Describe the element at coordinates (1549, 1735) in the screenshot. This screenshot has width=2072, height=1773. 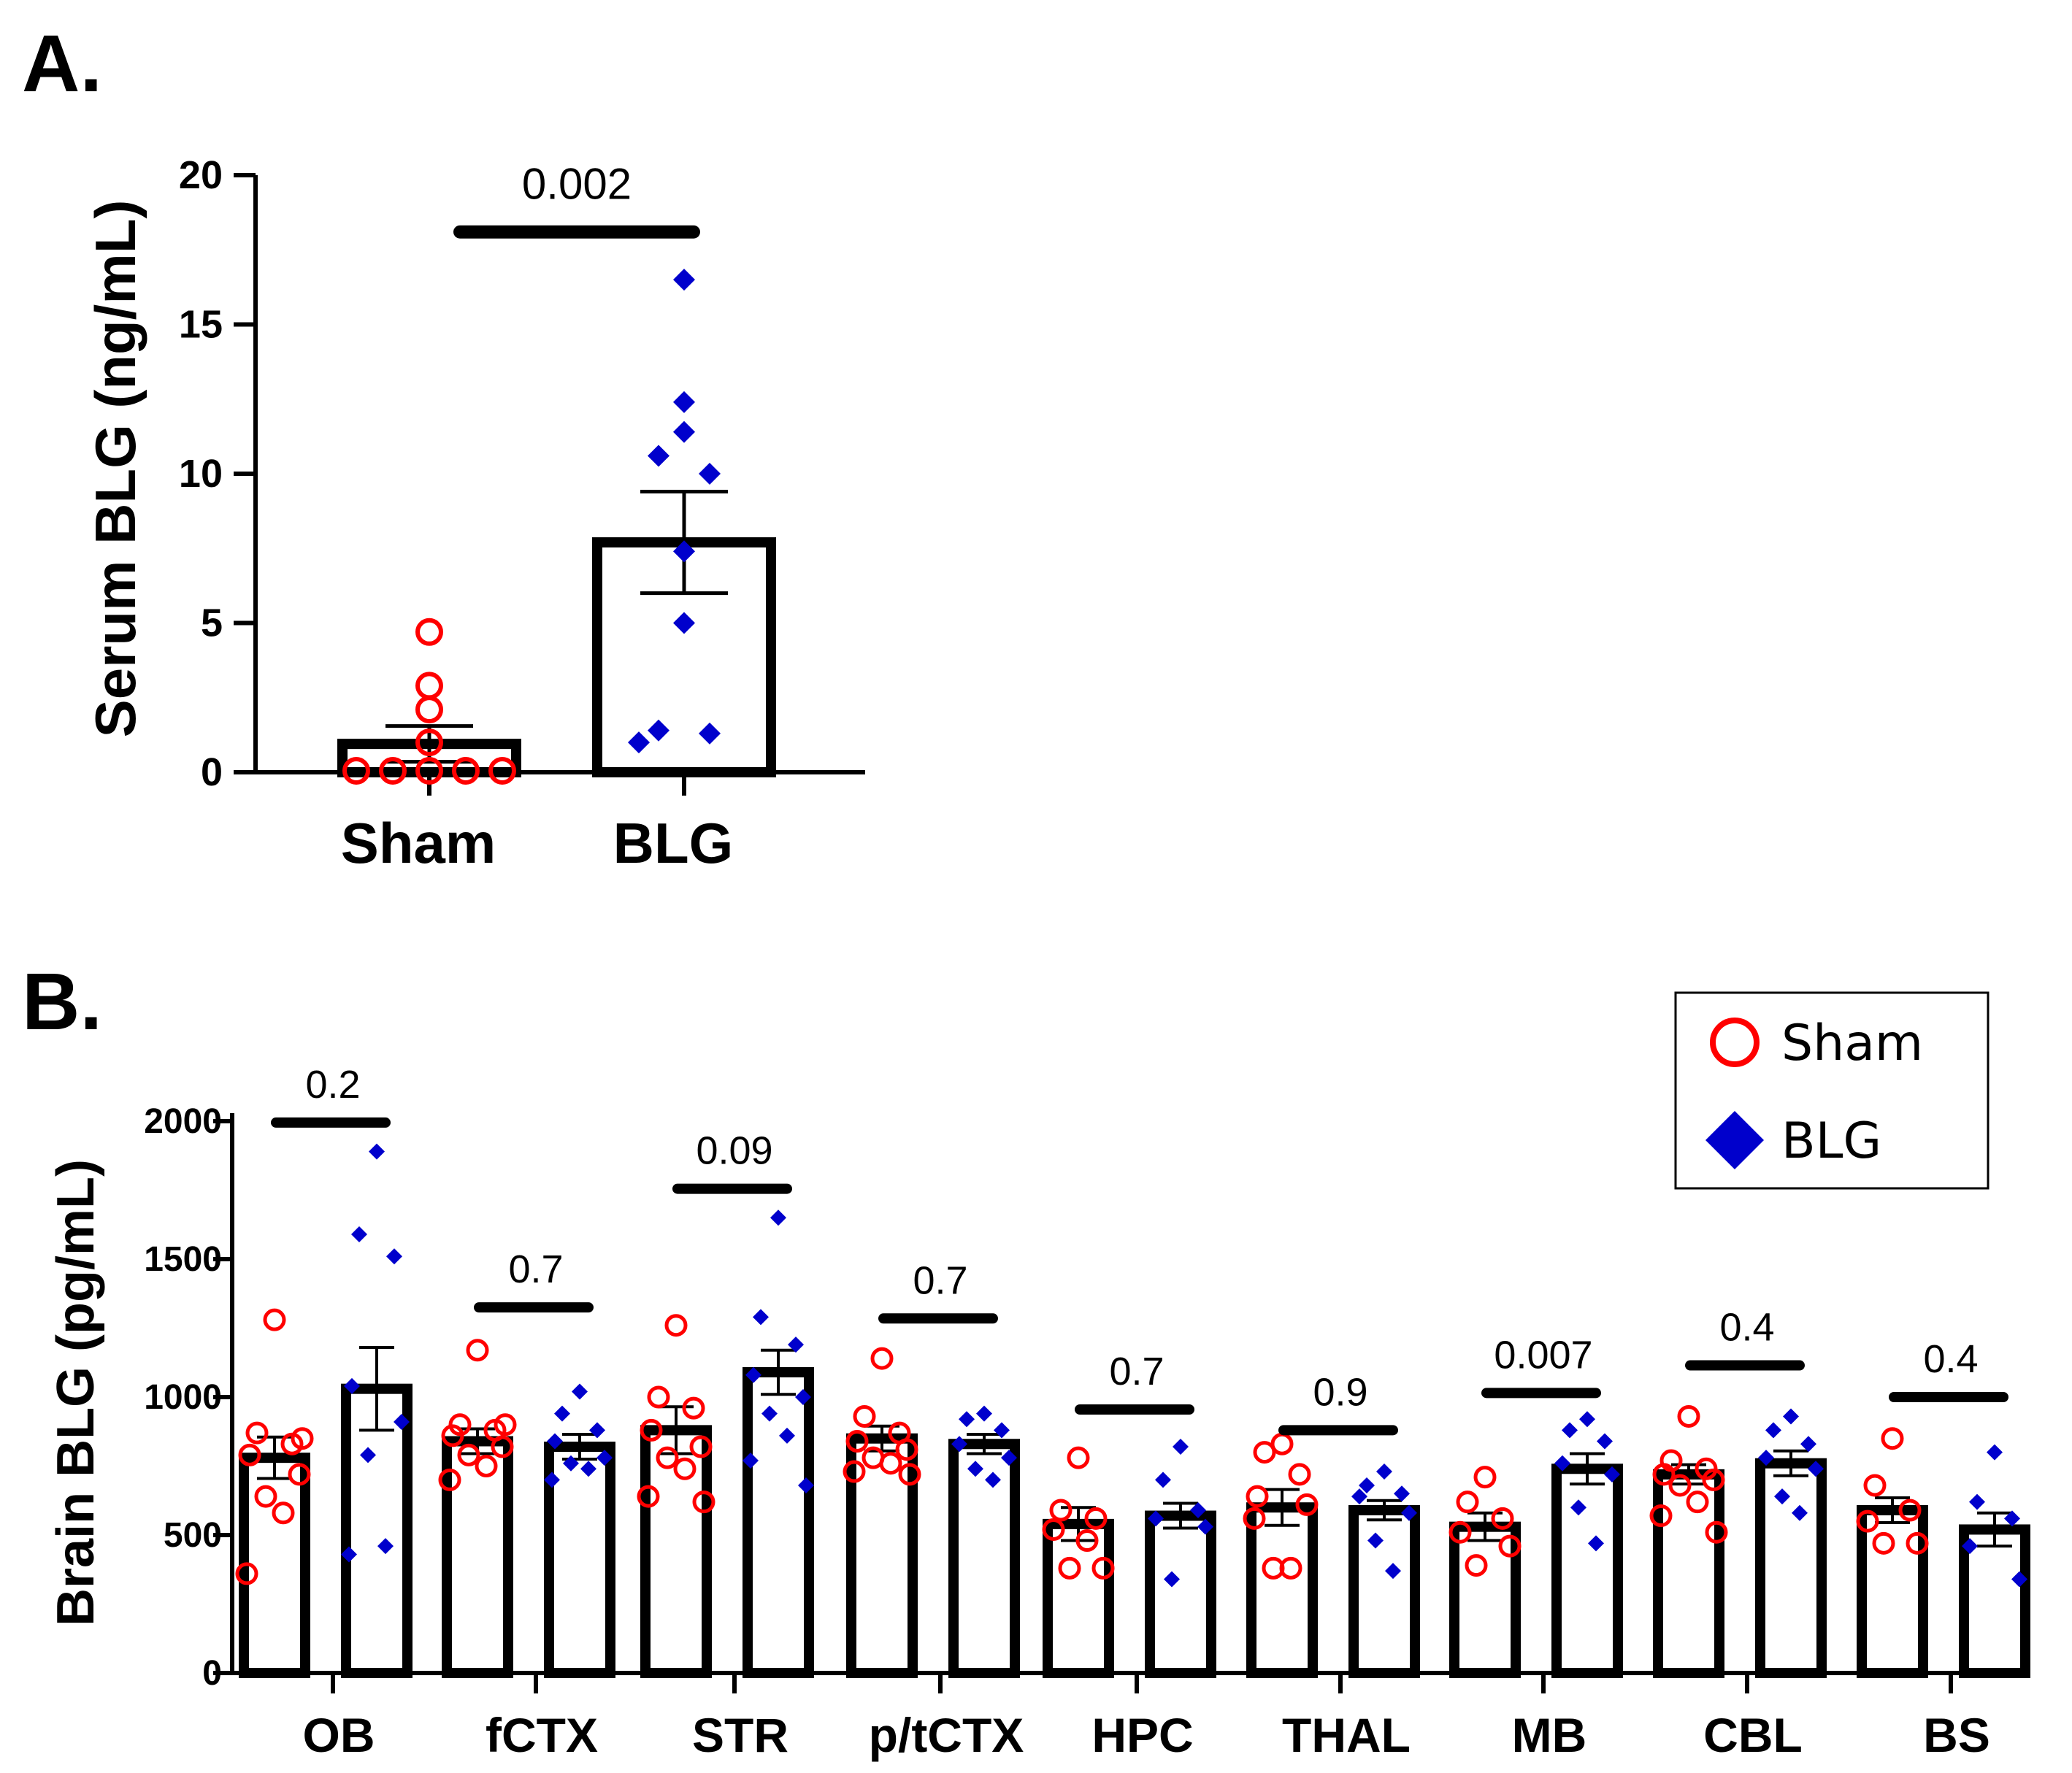
I see `panel-b-category-label: MB` at that location.